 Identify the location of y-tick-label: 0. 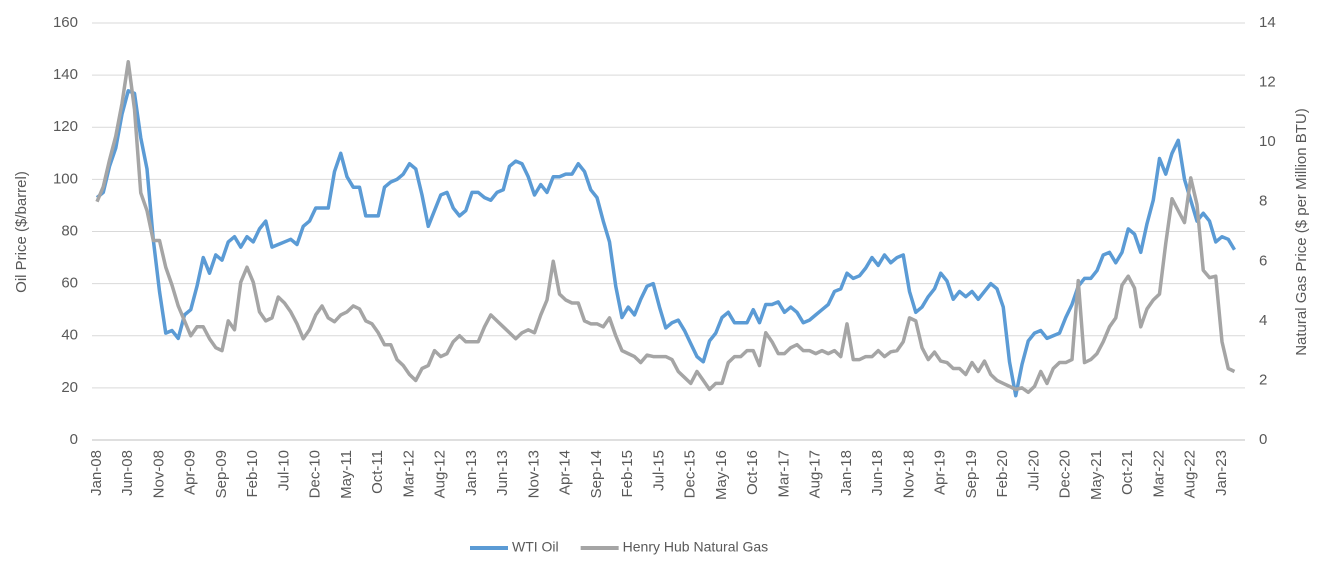
(74, 439).